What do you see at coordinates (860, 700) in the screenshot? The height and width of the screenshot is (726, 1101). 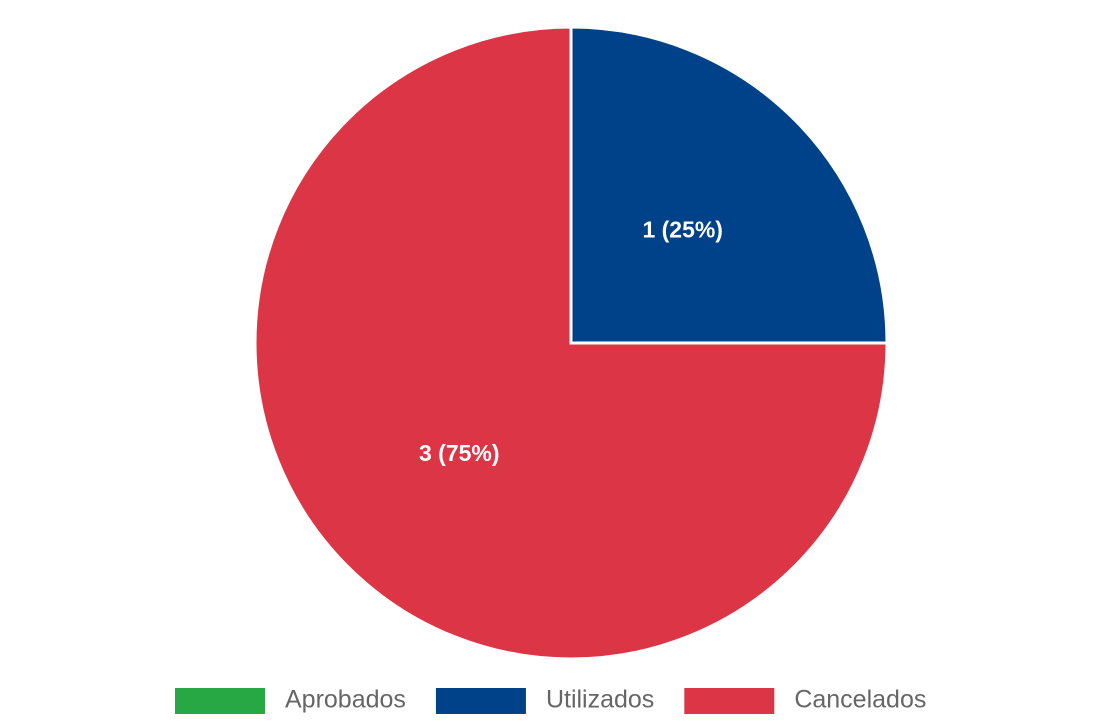 I see `legend-label: Cancelados` at bounding box center [860, 700].